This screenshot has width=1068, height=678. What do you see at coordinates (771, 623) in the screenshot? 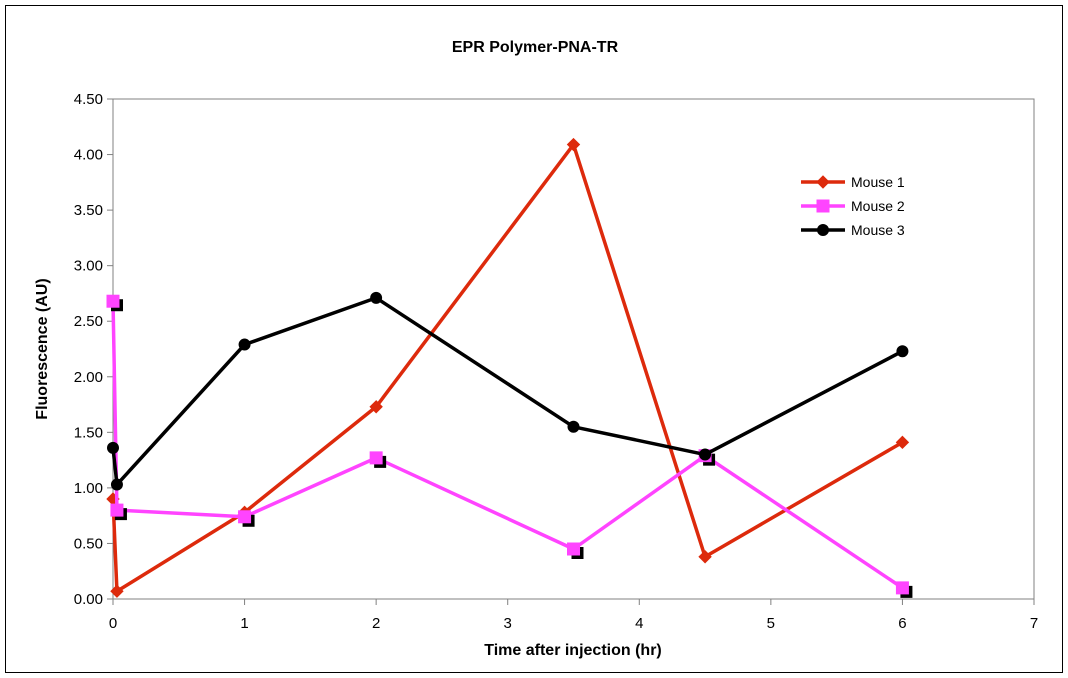
I see `x-tick-label: 5` at bounding box center [771, 623].